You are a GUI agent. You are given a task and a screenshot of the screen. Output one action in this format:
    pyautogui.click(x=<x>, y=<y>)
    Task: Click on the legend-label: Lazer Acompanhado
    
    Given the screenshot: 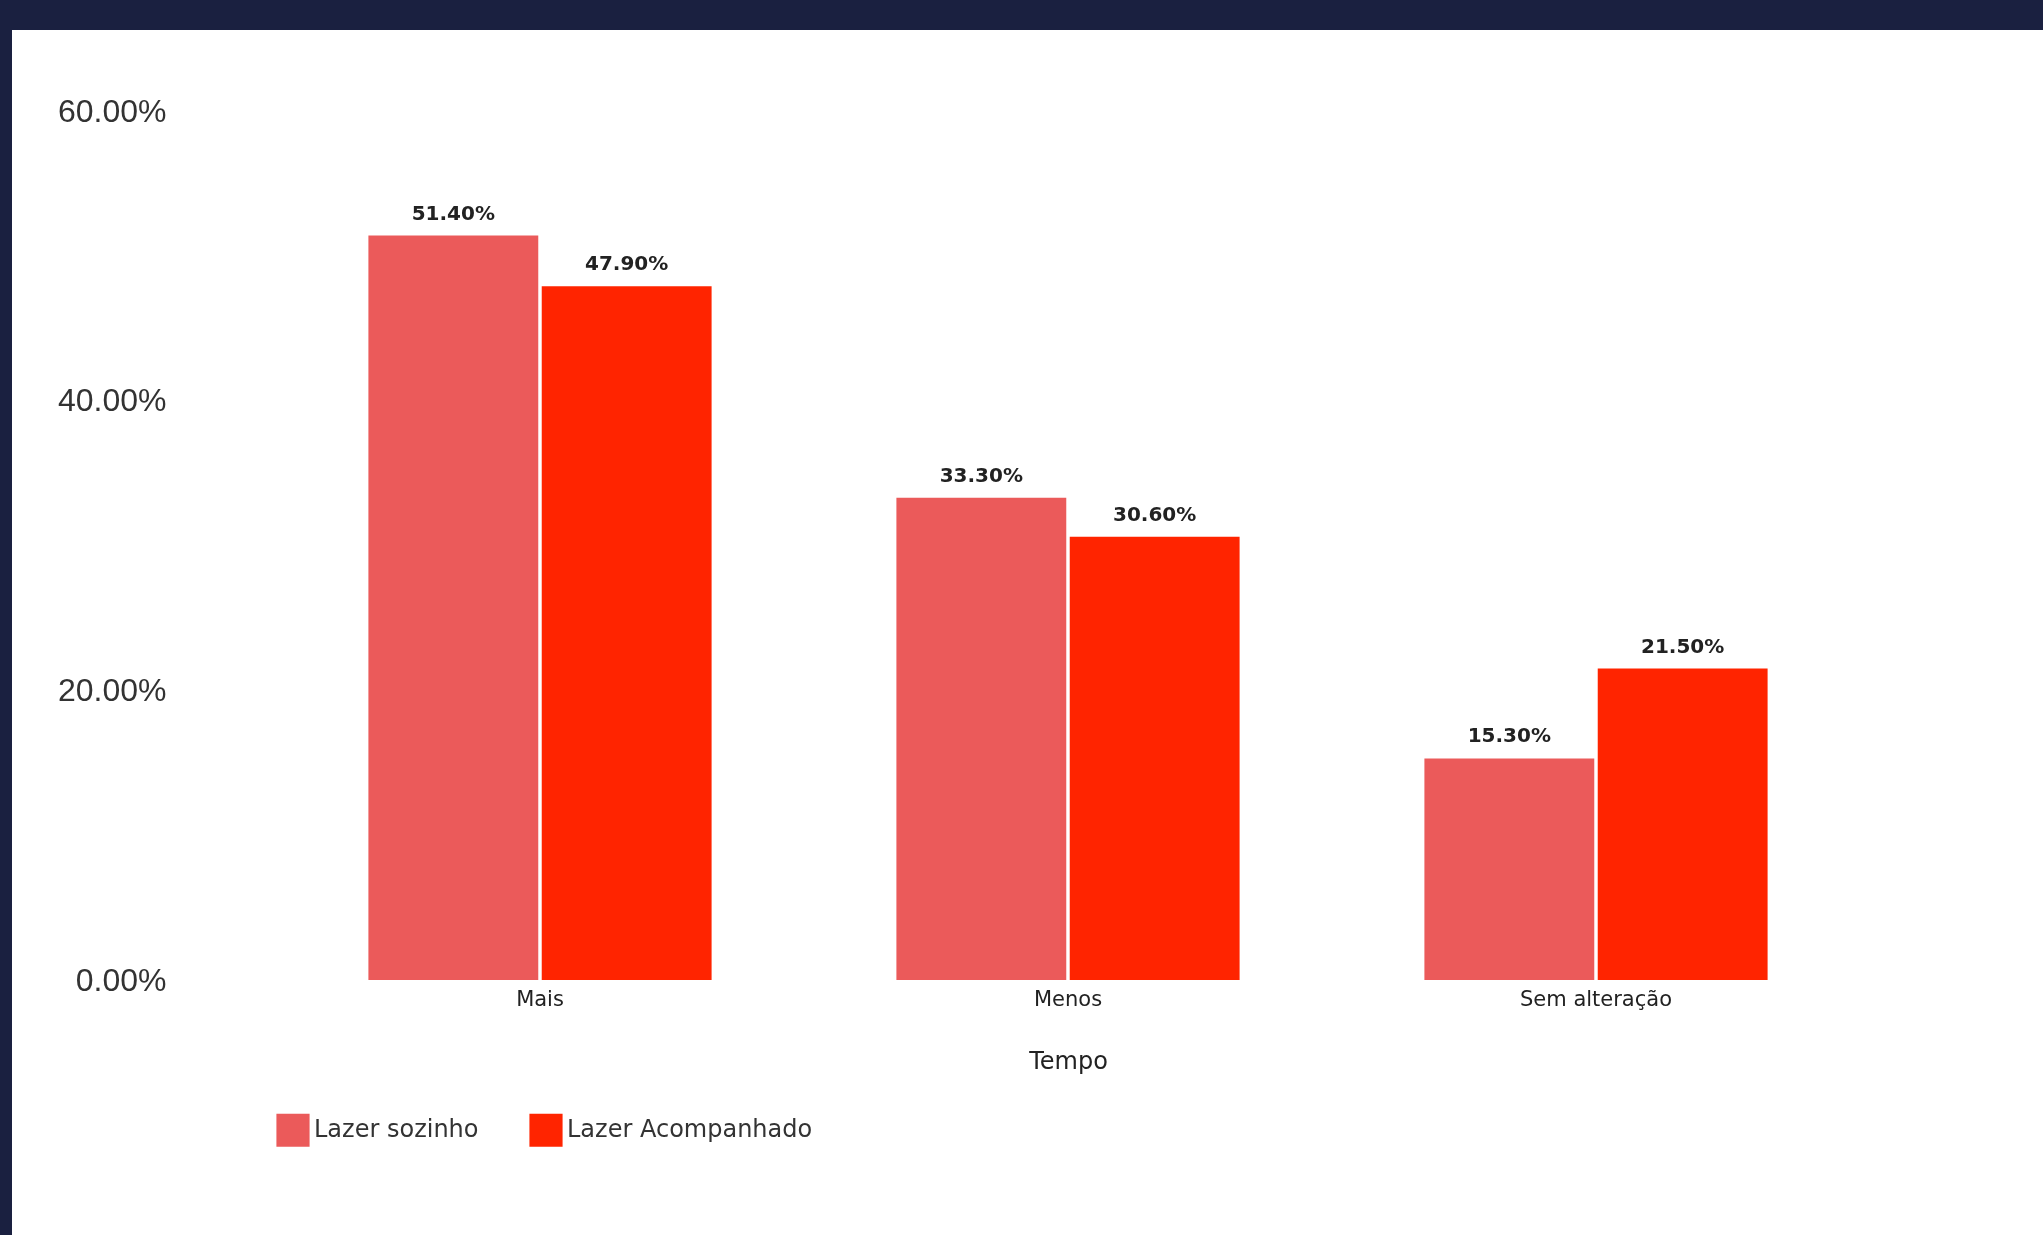 What is the action you would take?
    pyautogui.click(x=690, y=1129)
    